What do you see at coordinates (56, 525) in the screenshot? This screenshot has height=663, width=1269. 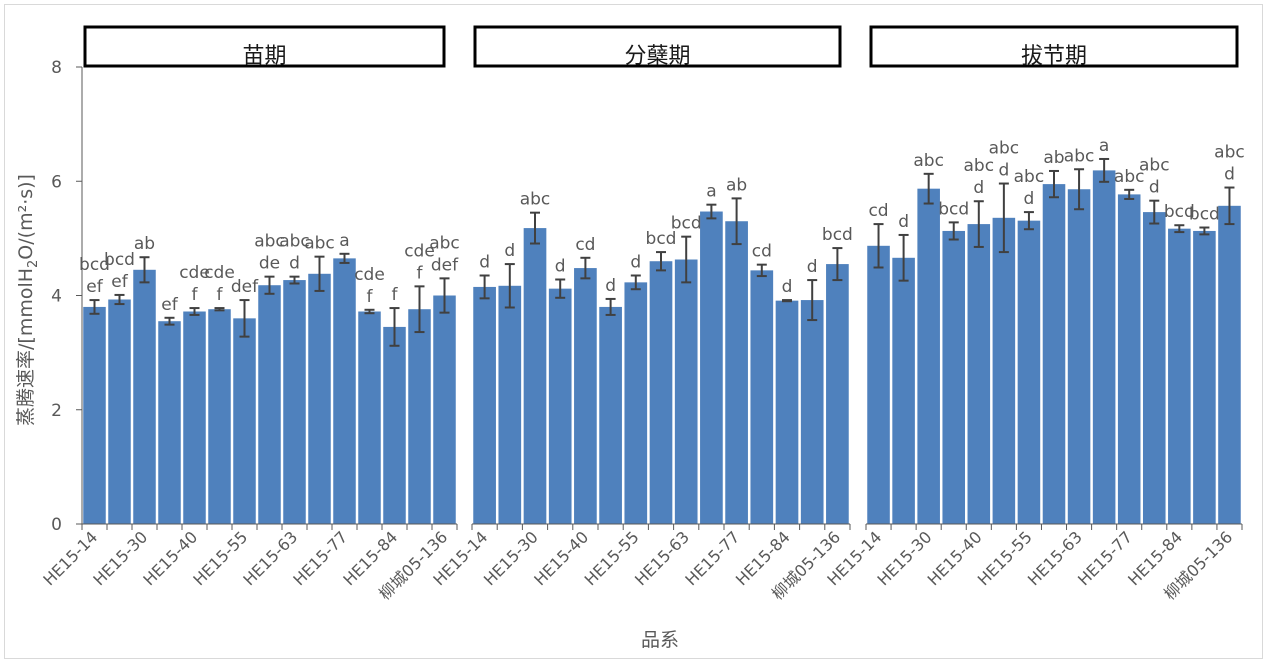 I see `y-tick-label: 0` at bounding box center [56, 525].